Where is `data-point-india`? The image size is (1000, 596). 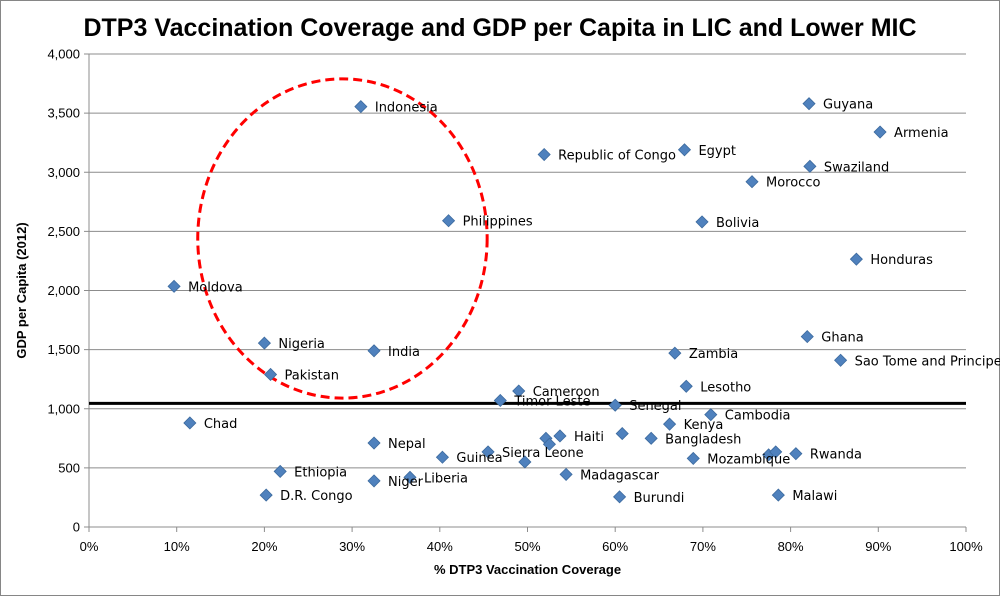 data-point-india is located at coordinates (374, 351).